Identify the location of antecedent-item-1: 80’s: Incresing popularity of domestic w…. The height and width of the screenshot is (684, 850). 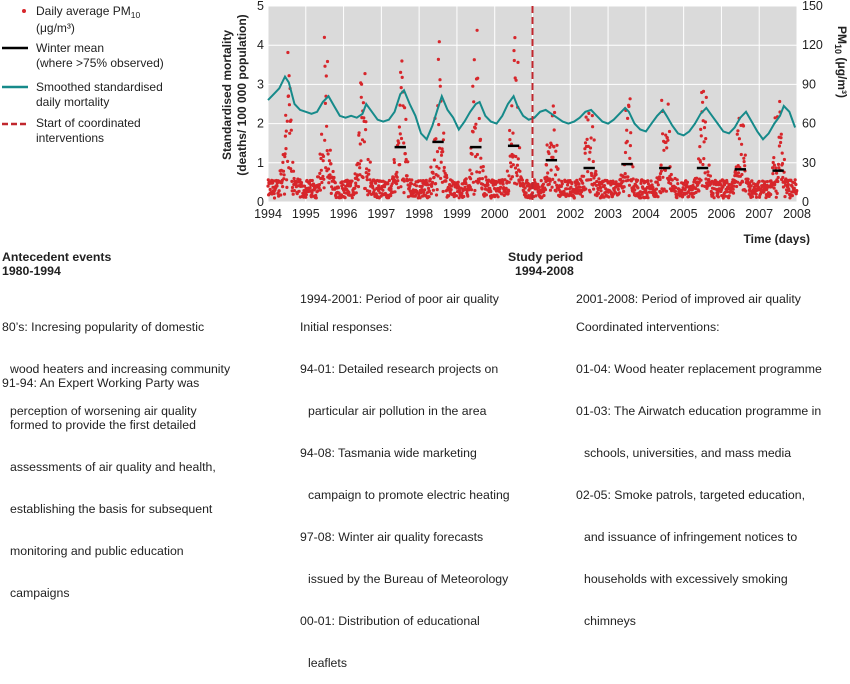
(116, 362).